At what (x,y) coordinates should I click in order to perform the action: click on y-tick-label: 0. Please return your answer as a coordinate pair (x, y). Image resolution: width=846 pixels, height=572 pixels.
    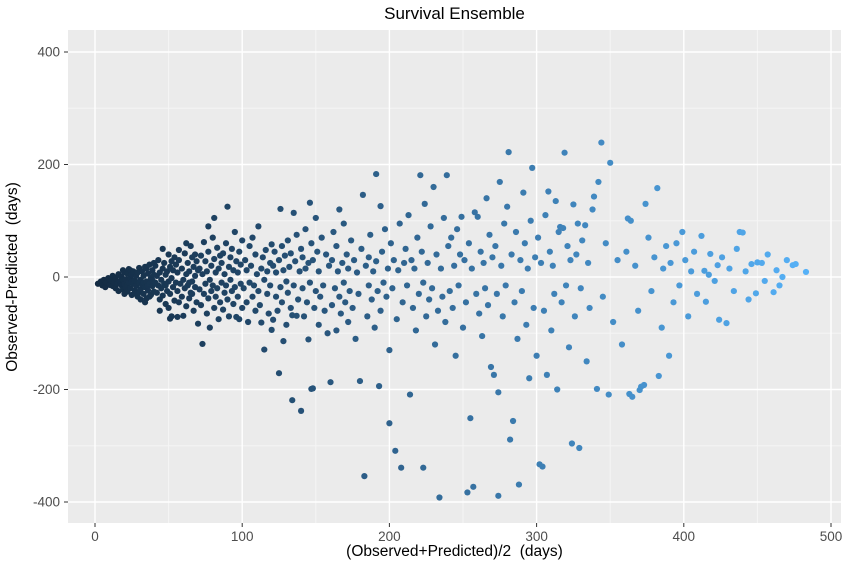
    Looking at the image, I should click on (56, 277).